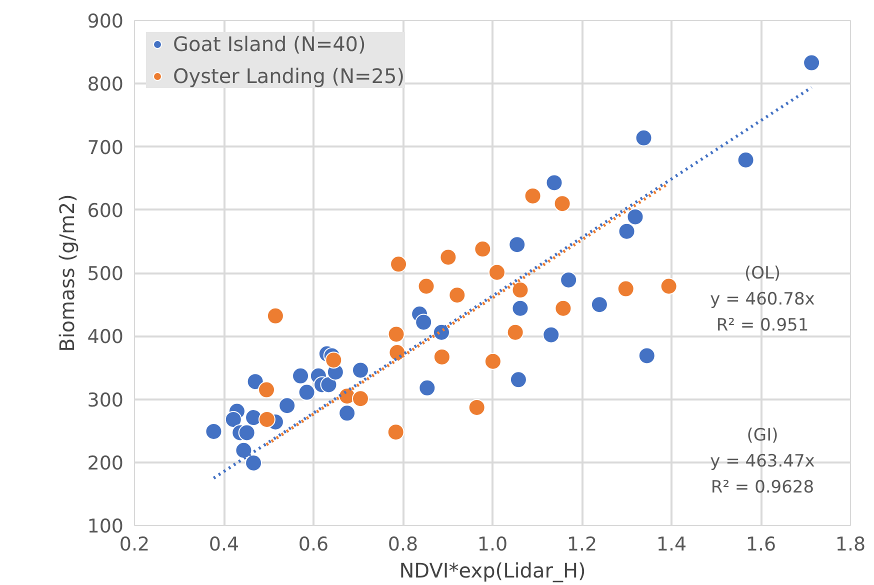 The width and height of the screenshot is (874, 585). What do you see at coordinates (269, 44) in the screenshot?
I see `legend-label: Goat Island (N=40)` at bounding box center [269, 44].